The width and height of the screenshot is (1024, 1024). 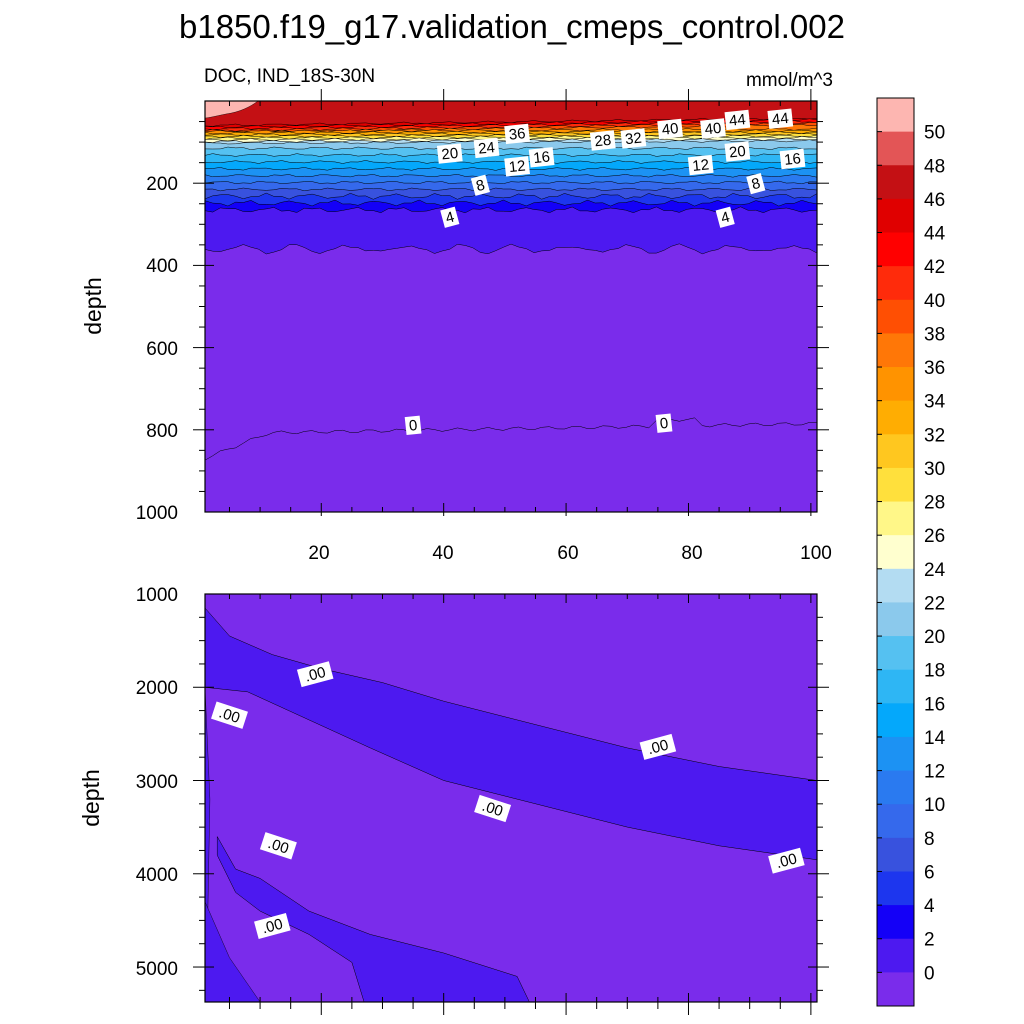 What do you see at coordinates (162, 431) in the screenshot?
I see `upper-y-tick-800: 800` at bounding box center [162, 431].